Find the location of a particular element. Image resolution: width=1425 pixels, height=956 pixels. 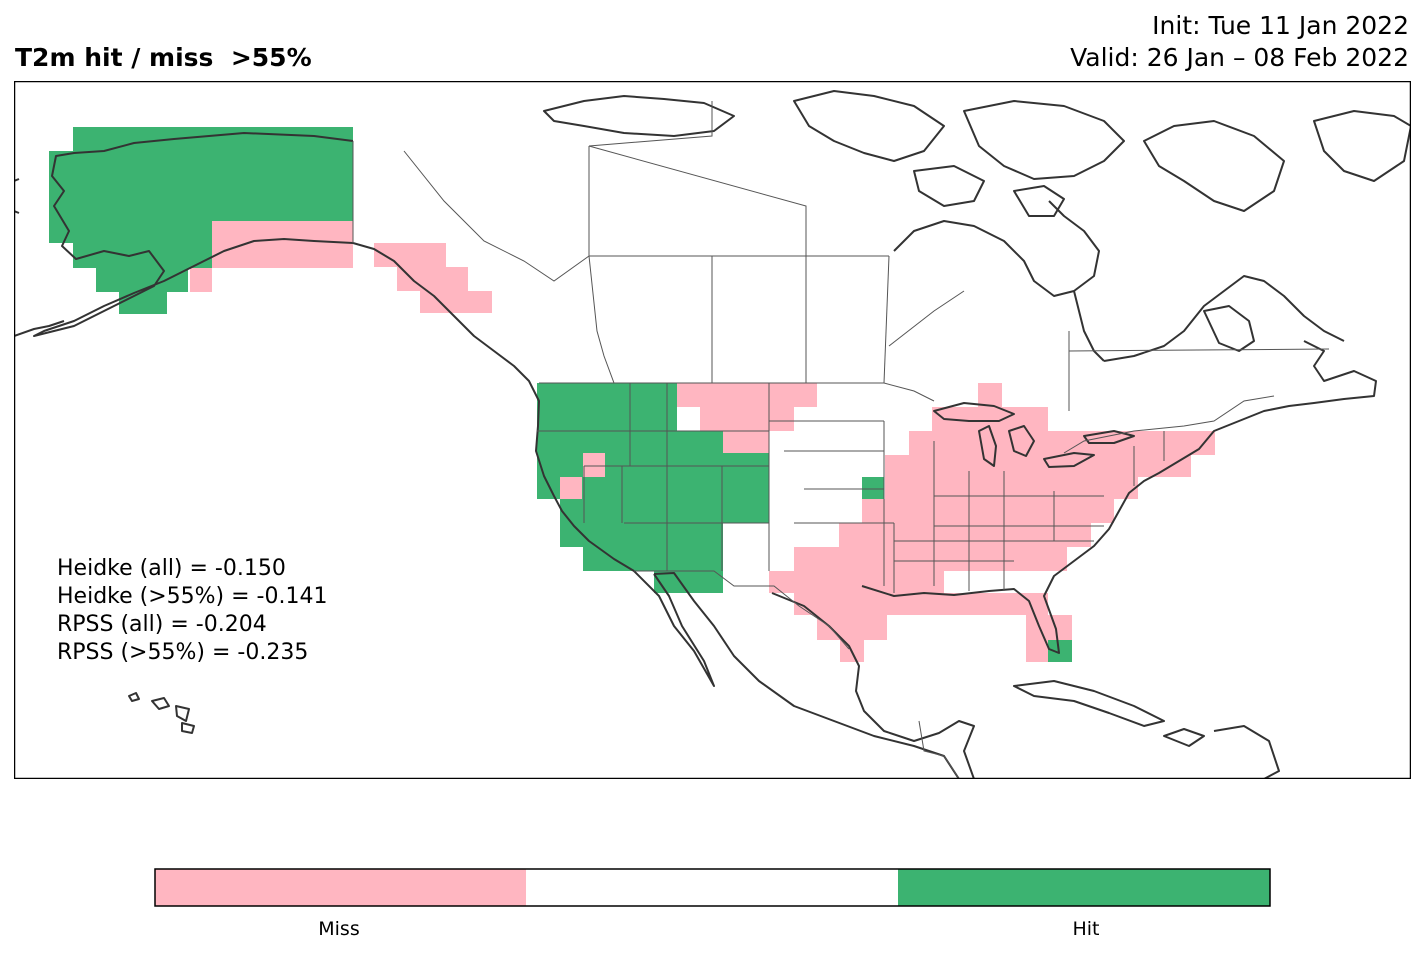

colorbar-label-miss: Miss is located at coordinates (339, 929).